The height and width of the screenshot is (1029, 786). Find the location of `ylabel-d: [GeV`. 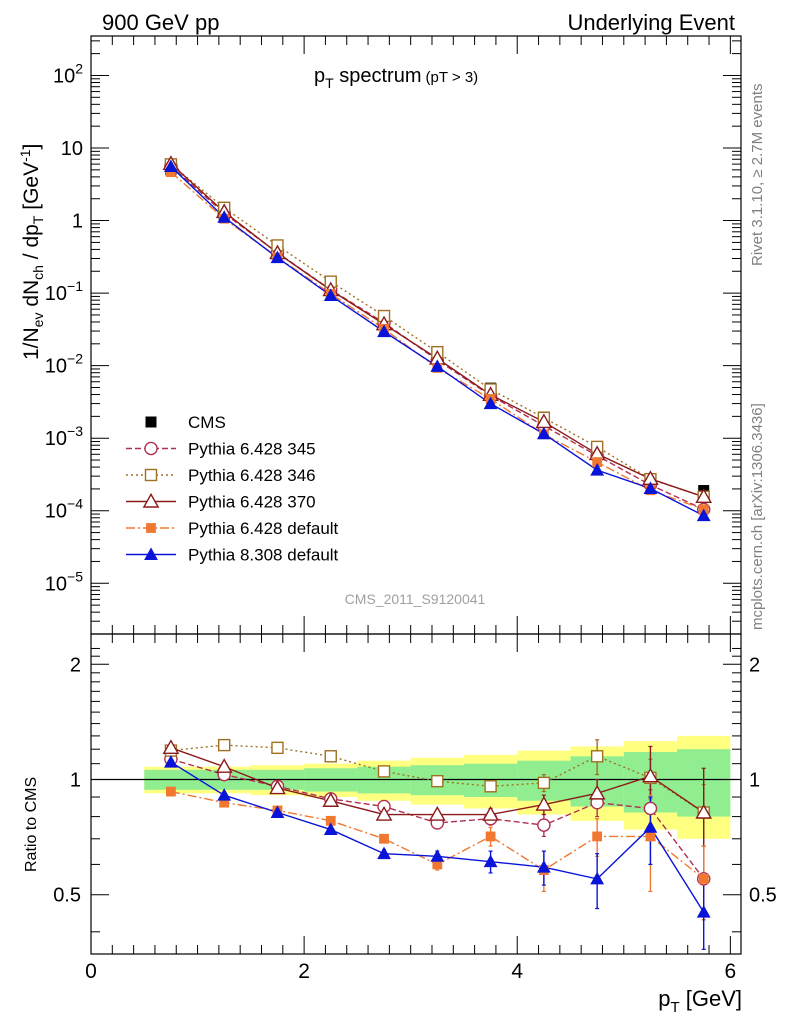

ylabel-d: [GeV is located at coordinates (31, 189).